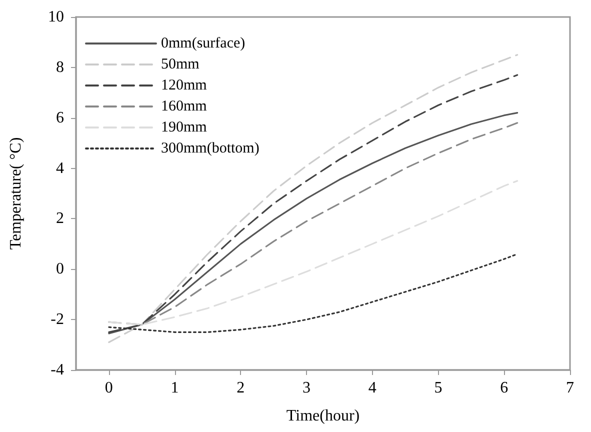 The height and width of the screenshot is (432, 591). Describe the element at coordinates (372, 388) in the screenshot. I see `x-tick-label: 4` at that location.